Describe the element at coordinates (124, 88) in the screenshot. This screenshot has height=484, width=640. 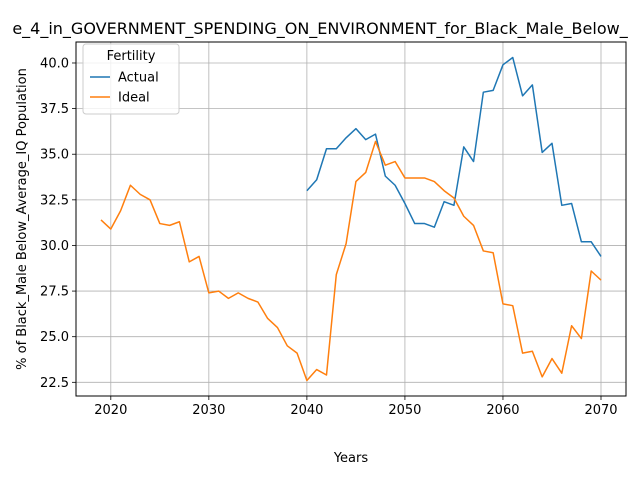
I see `legend-entries: Actual Ideal` at that location.